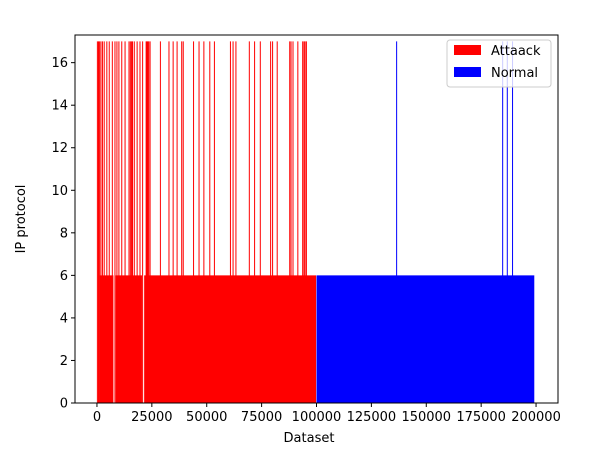 The image size is (593, 453). What do you see at coordinates (64, 318) in the screenshot?
I see `y-tick-label: 4` at bounding box center [64, 318].